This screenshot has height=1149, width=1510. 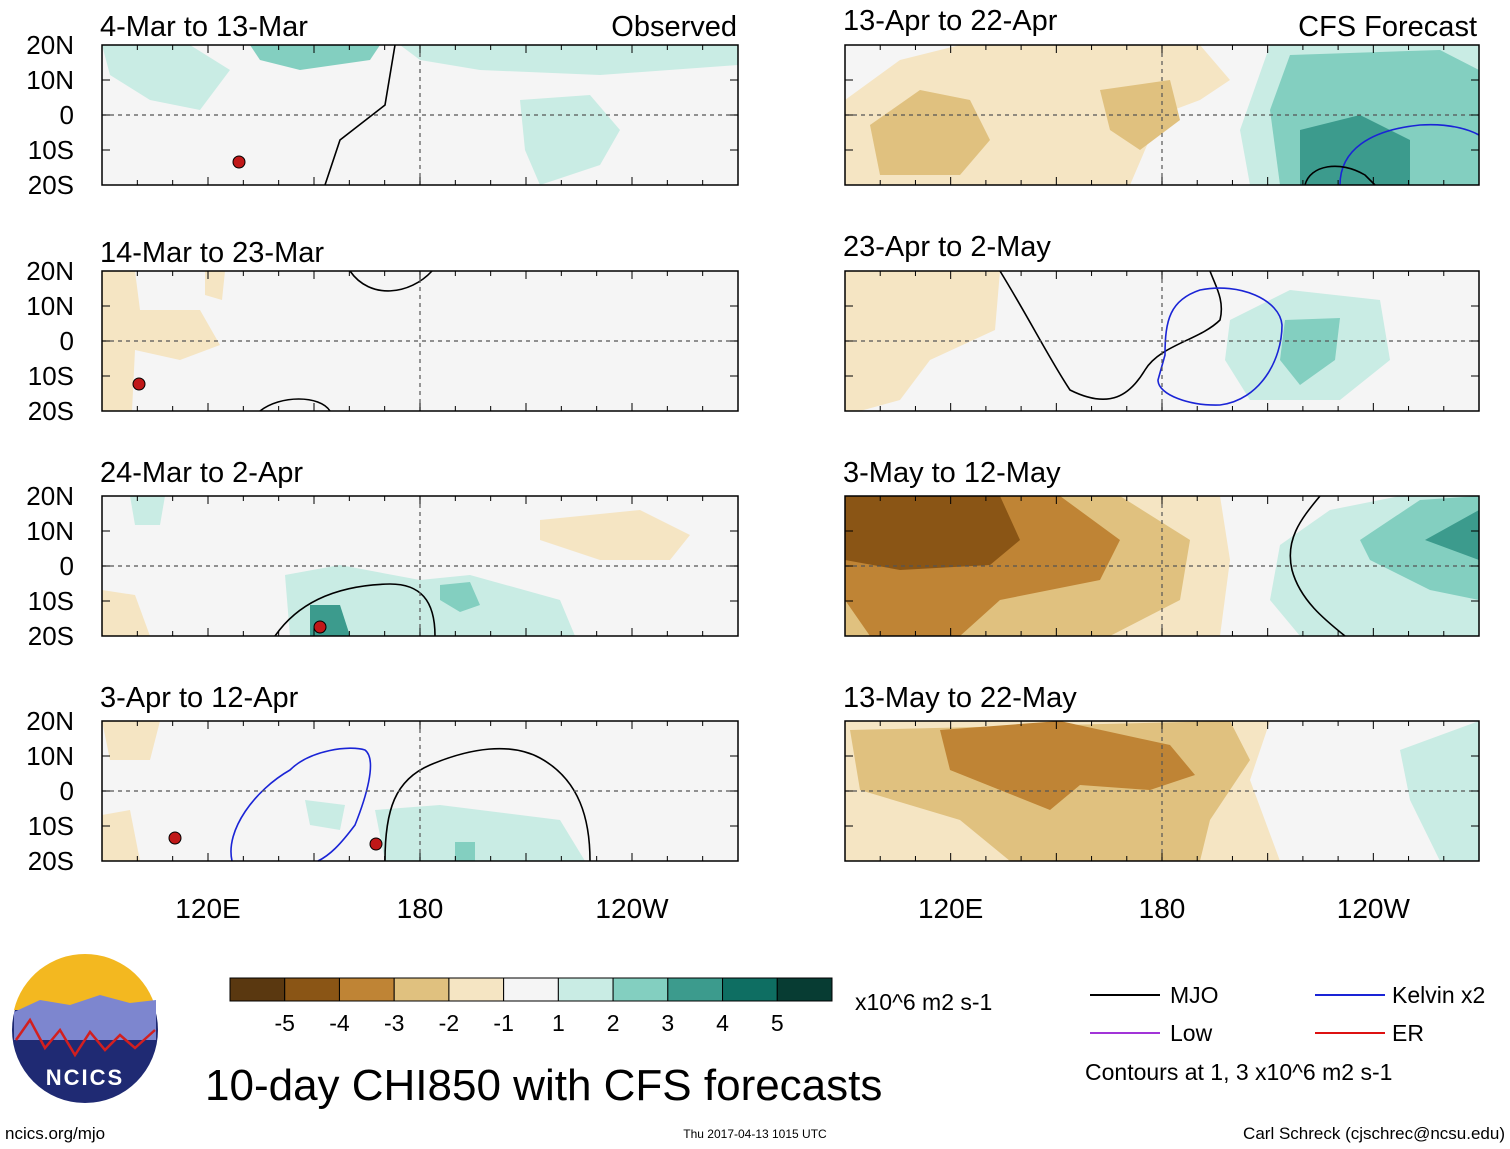 What do you see at coordinates (543, 1085) in the screenshot?
I see `main-title: 10-day CHI850 with CFS forecasts` at bounding box center [543, 1085].